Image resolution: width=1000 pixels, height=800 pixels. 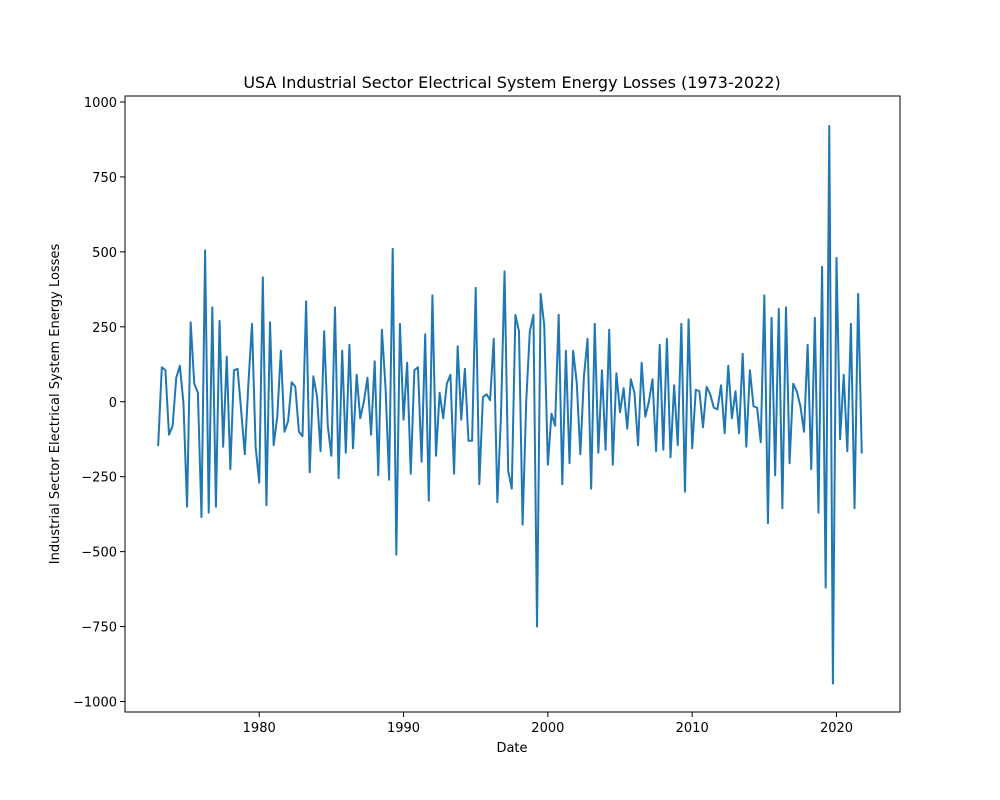 What do you see at coordinates (100, 103) in the screenshot?
I see `y-tick-label: 1000` at bounding box center [100, 103].